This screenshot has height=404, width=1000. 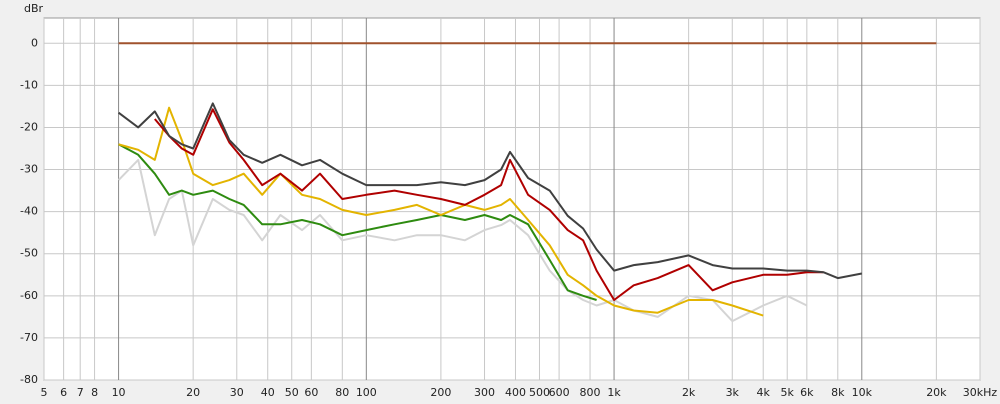 I want to click on y-tick-label: -40, so click(x=29, y=211).